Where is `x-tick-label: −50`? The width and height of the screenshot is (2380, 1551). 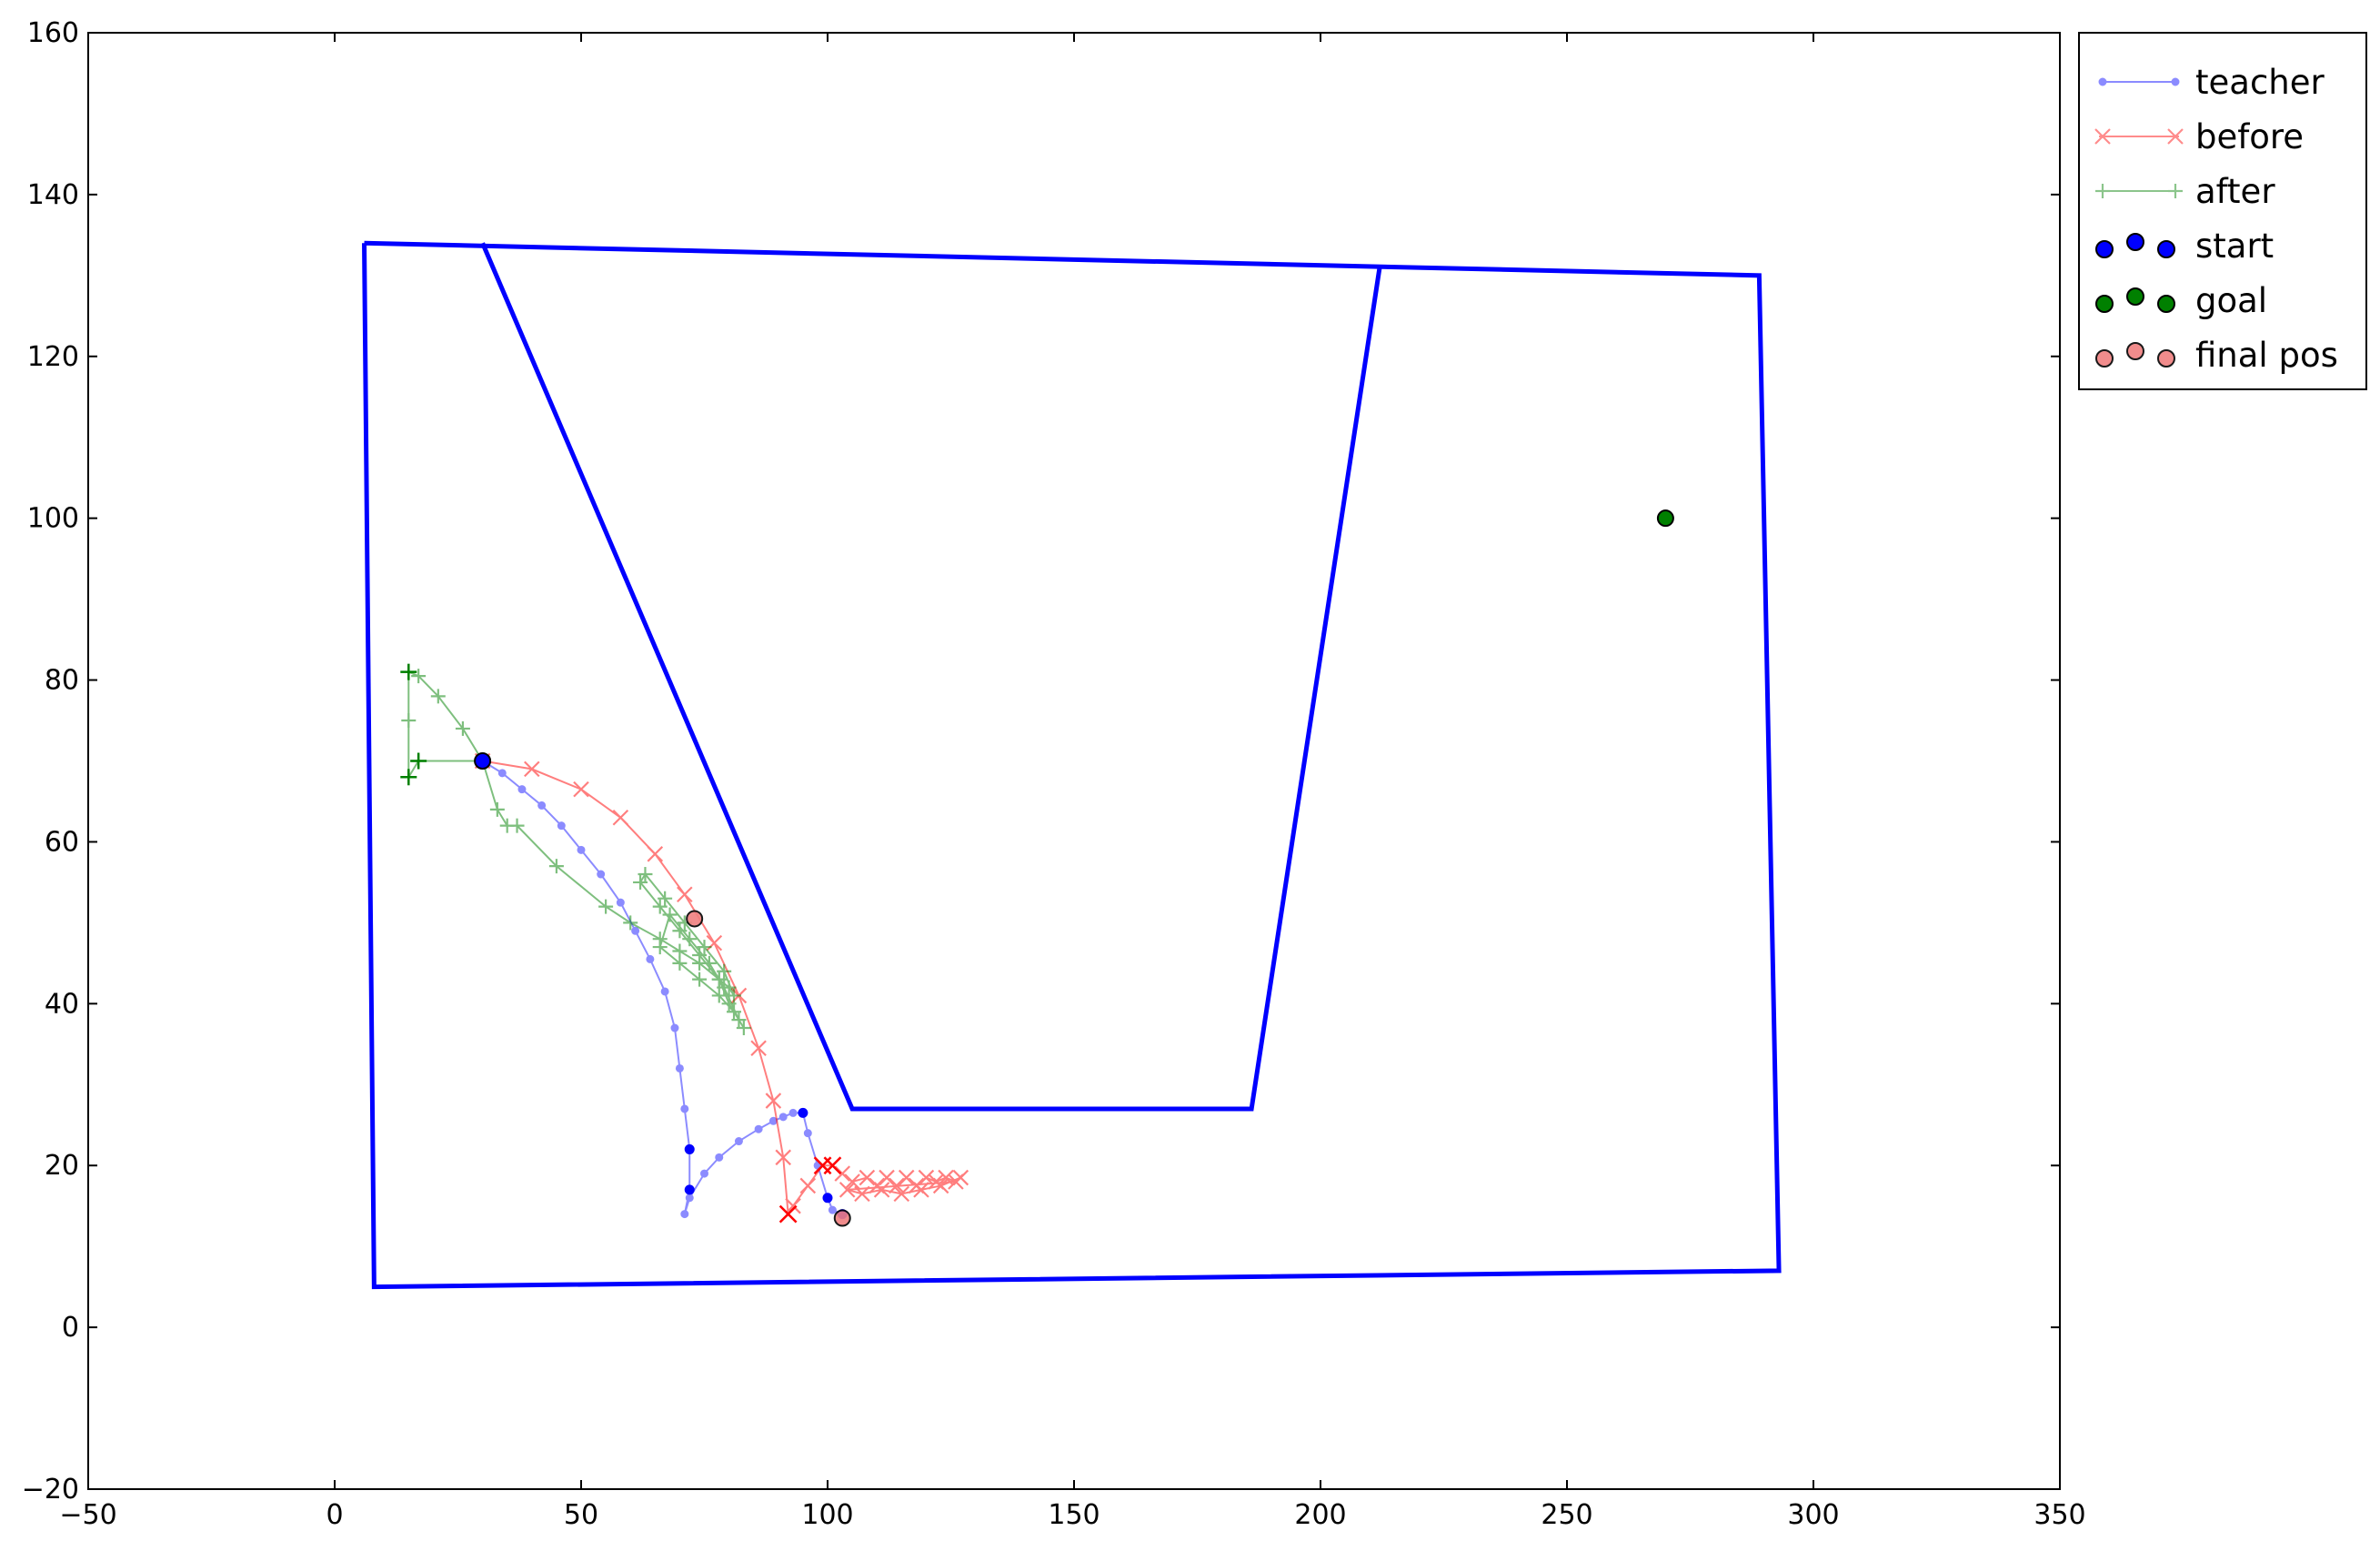 x-tick-label: −50 is located at coordinates (87, 1515).